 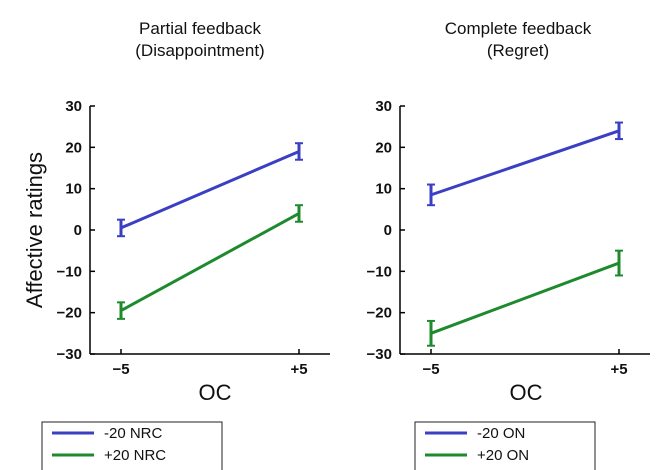 I want to click on legend: -20 ON +20 ON, so click(x=505, y=445).